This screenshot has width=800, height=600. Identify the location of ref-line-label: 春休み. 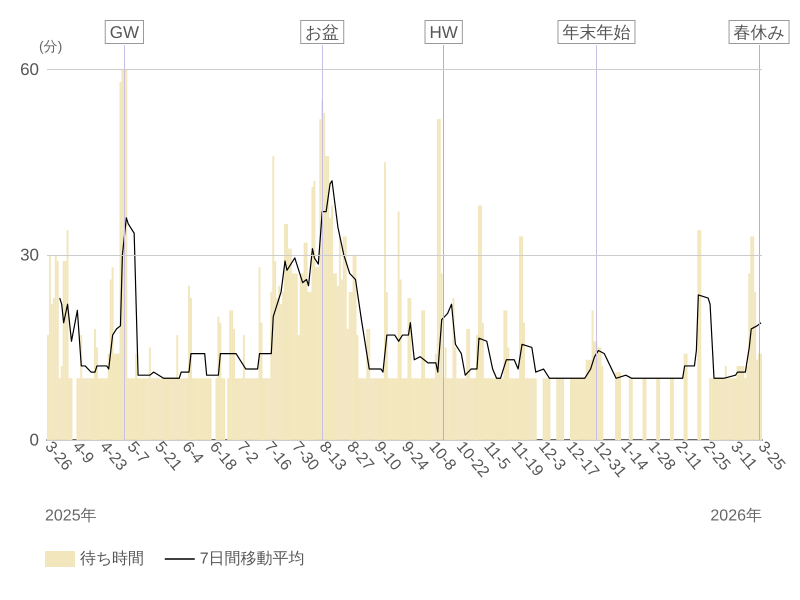
(759, 32).